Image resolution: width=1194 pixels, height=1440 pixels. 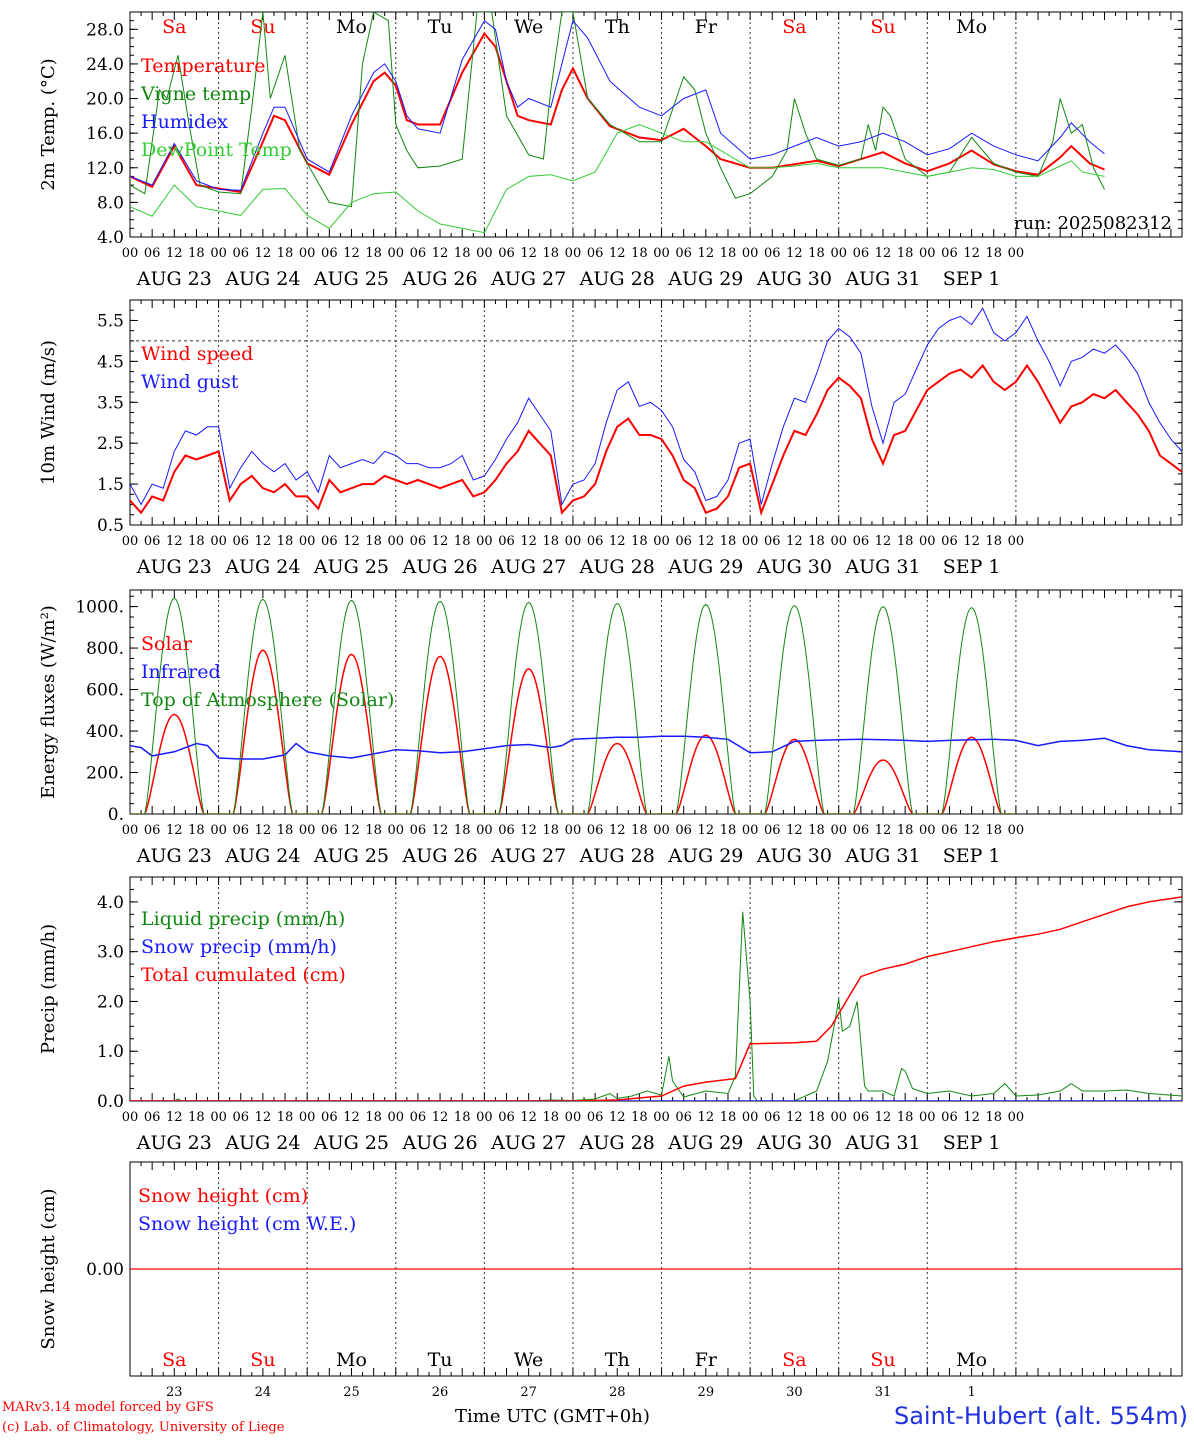 What do you see at coordinates (48, 702) in the screenshot?
I see `y-axis-label: Energy fluxes (W/m²)` at bounding box center [48, 702].